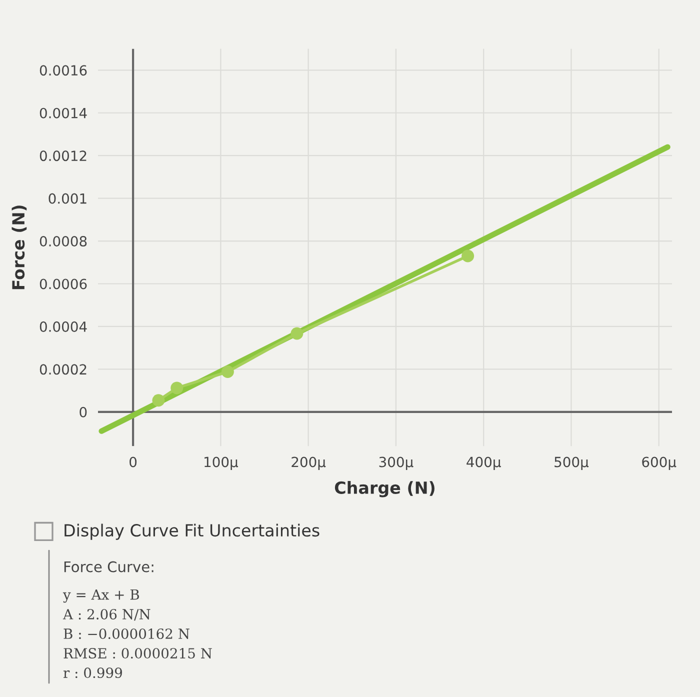 The height and width of the screenshot is (697, 700). I want to click on x-tick-label: 400μ, so click(483, 463).